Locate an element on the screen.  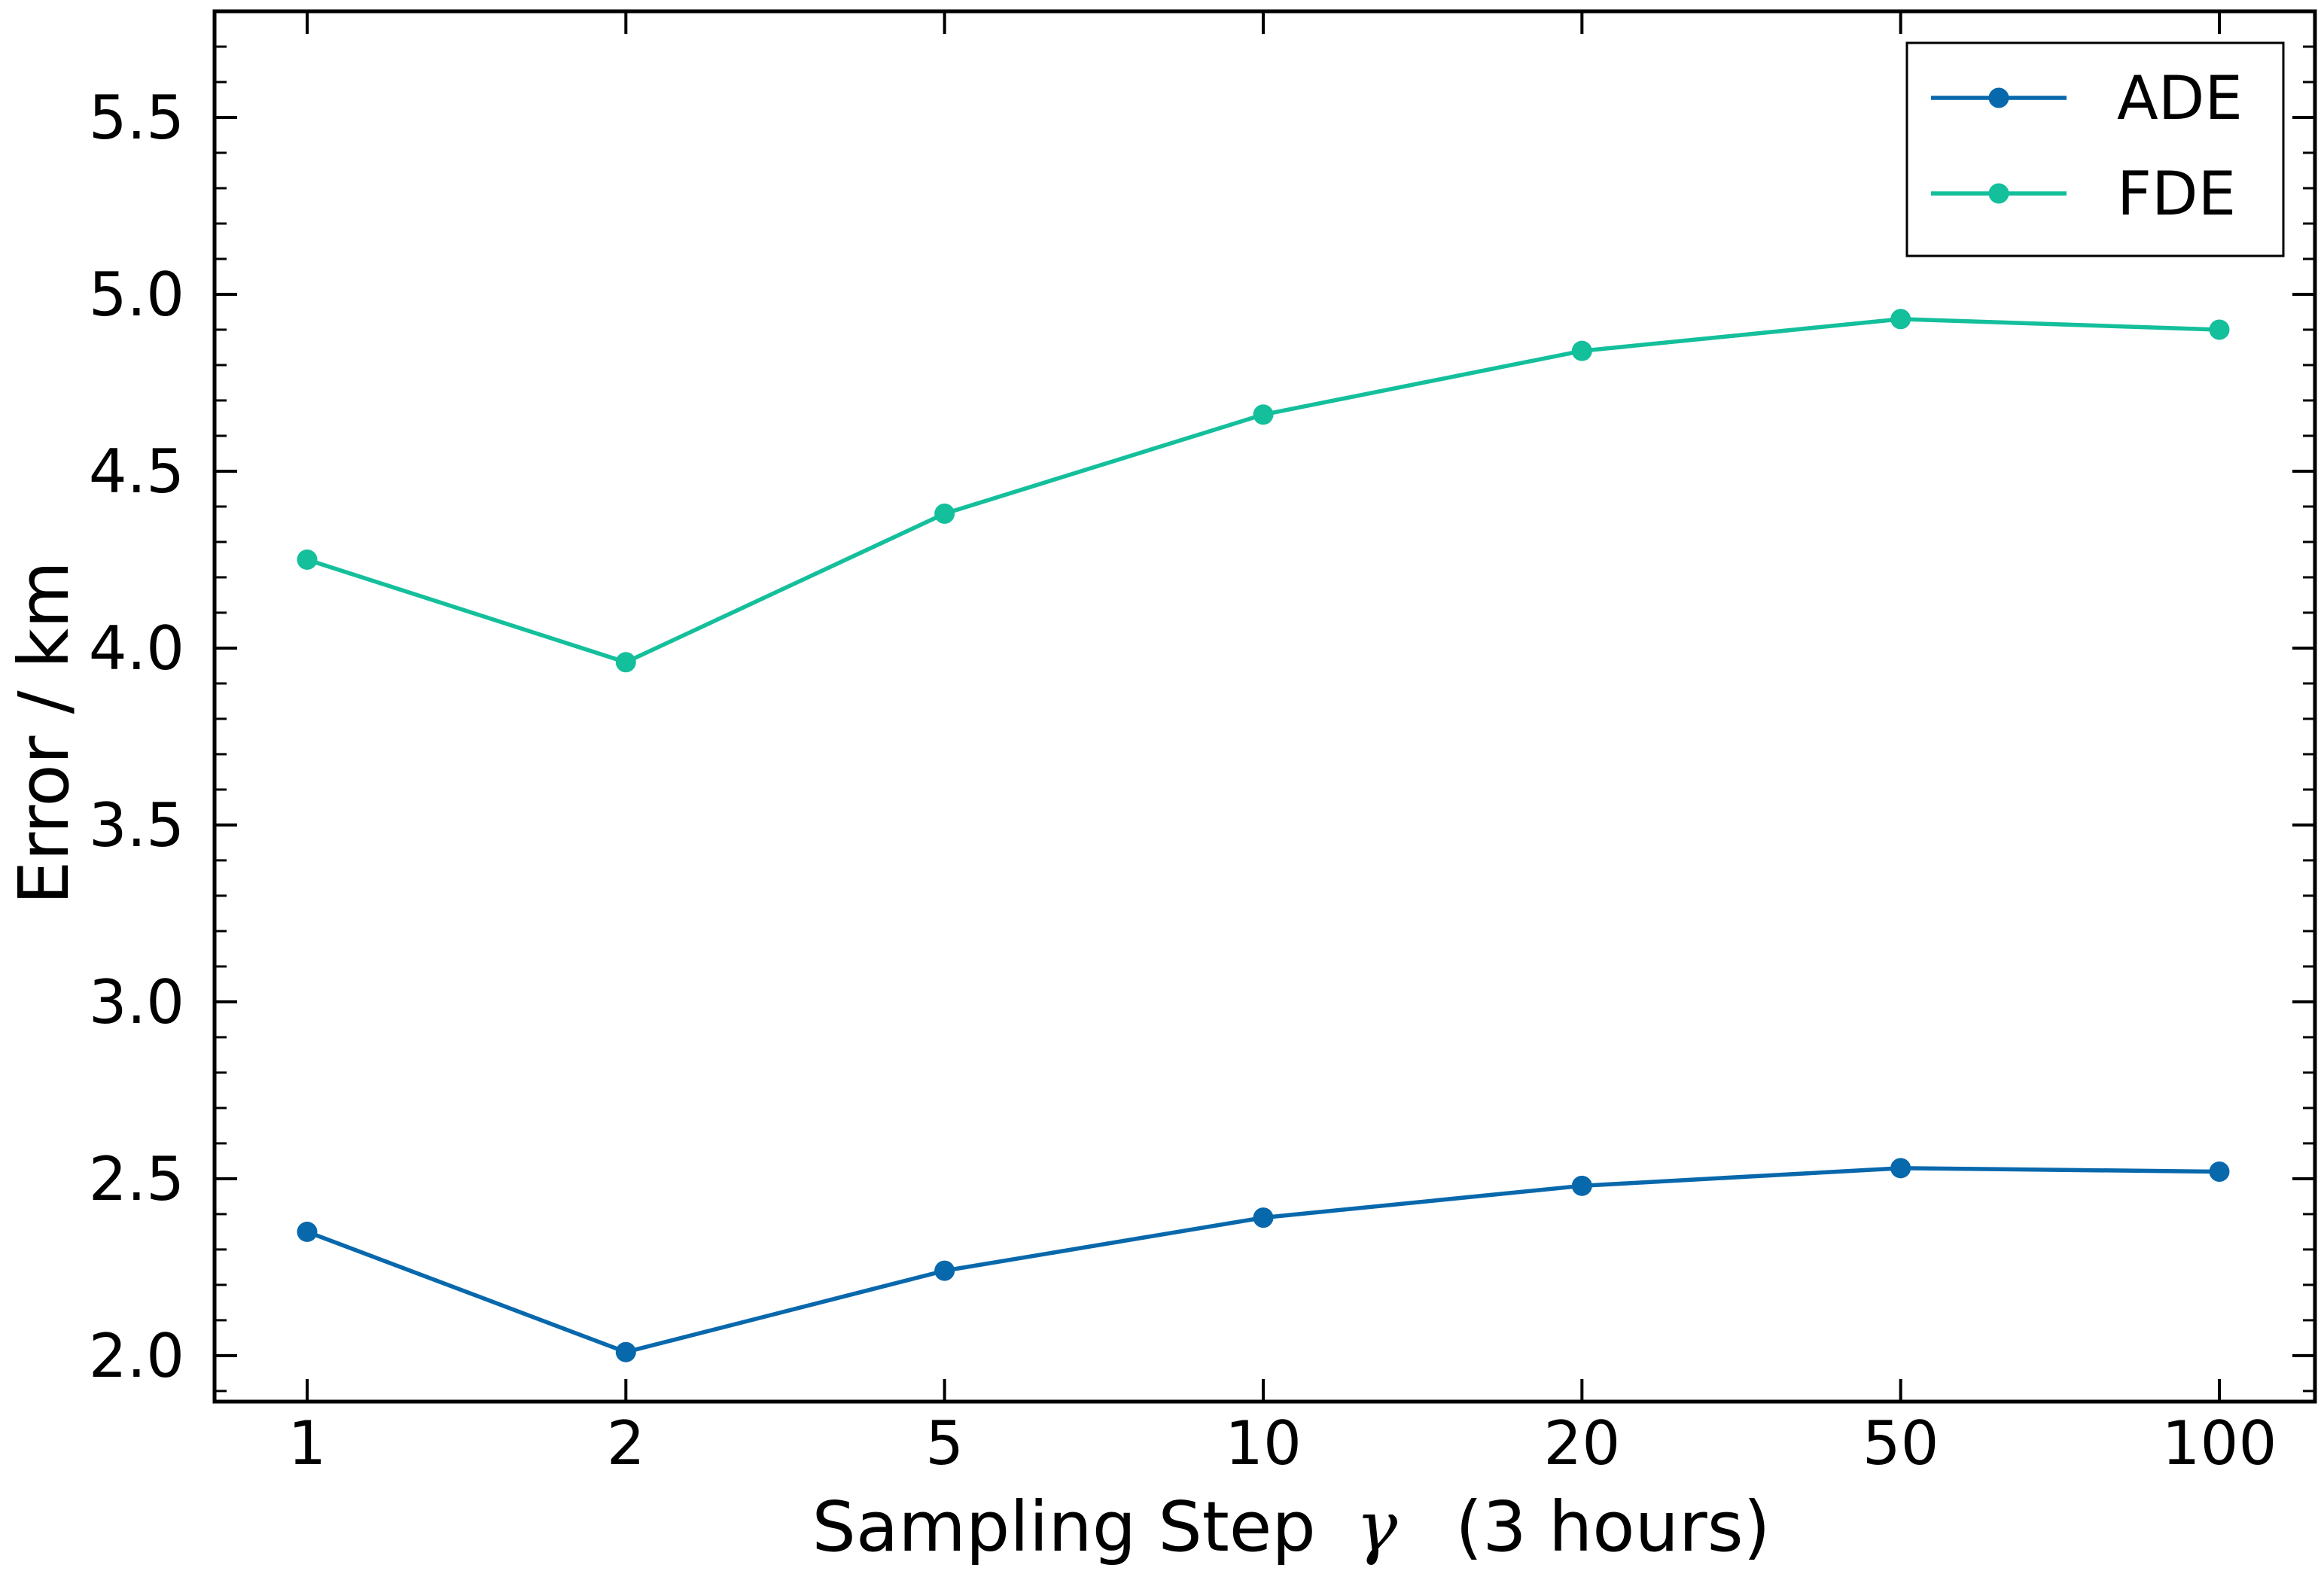
y-tick-label: 5.5 is located at coordinates (136, 118).